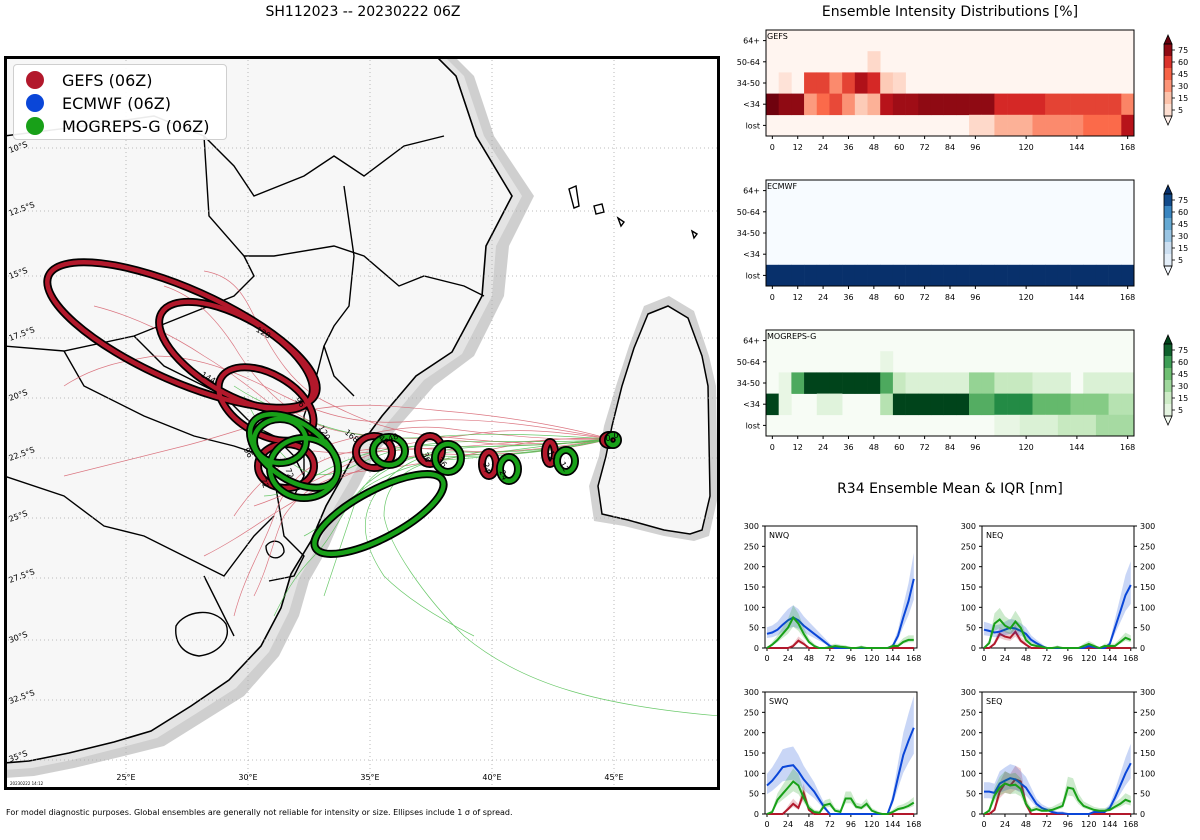  I want to click on swq-x-tick-label: 96, so click(851, 824).